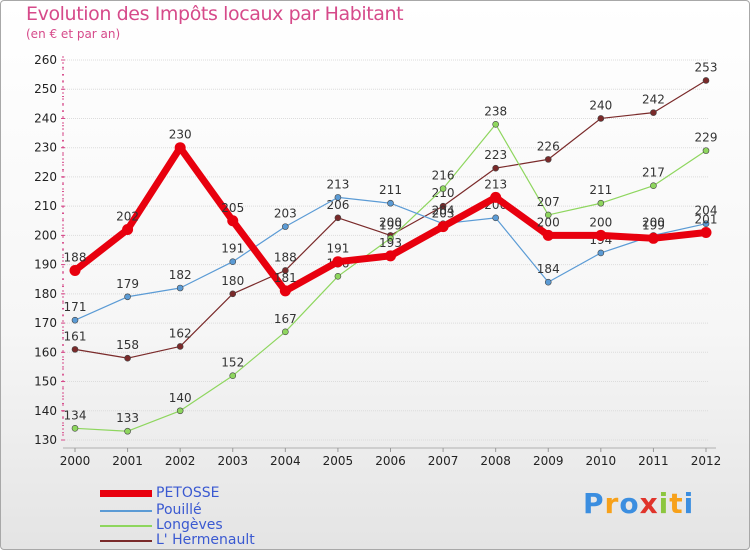 This screenshot has width=750, height=550. Describe the element at coordinates (188, 493) in the screenshot. I see `legend-label: PETOSSE` at that location.